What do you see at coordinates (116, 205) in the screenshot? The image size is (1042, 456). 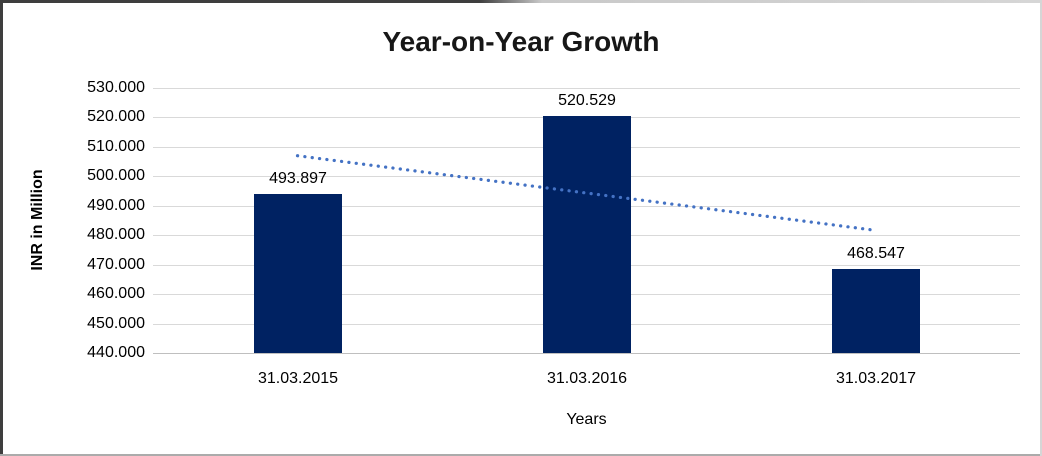 I see `y-tick-label: 490.000` at bounding box center [116, 205].